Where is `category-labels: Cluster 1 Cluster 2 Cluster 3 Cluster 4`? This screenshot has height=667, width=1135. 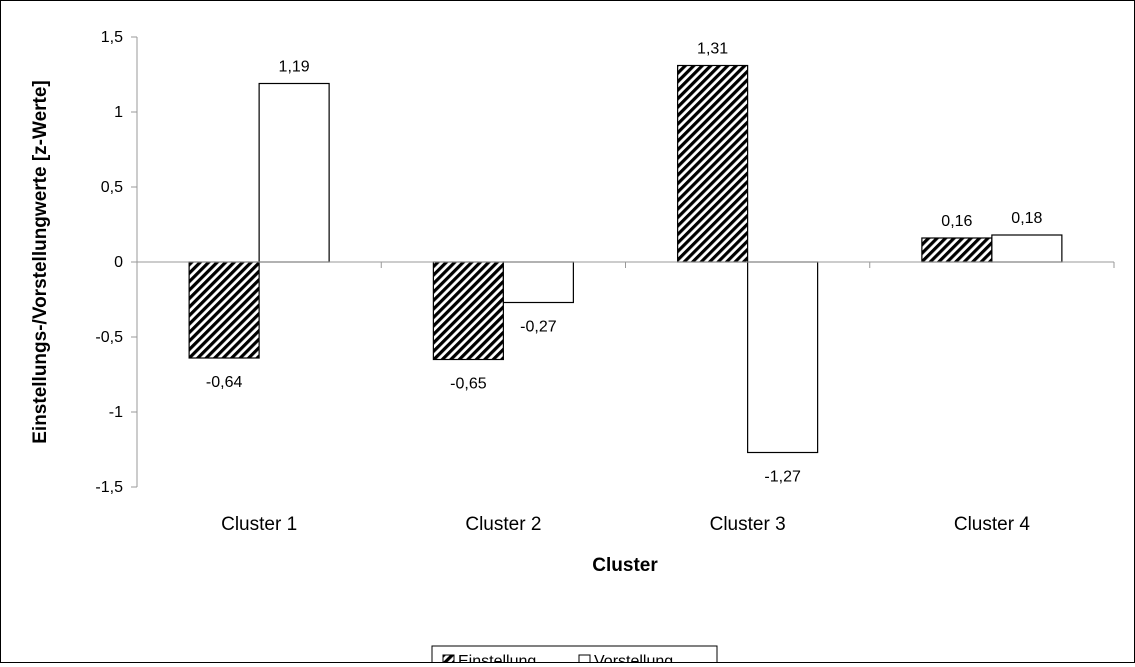
category-labels: Cluster 1 Cluster 2 Cluster 3 Cluster 4 is located at coordinates (625, 524).